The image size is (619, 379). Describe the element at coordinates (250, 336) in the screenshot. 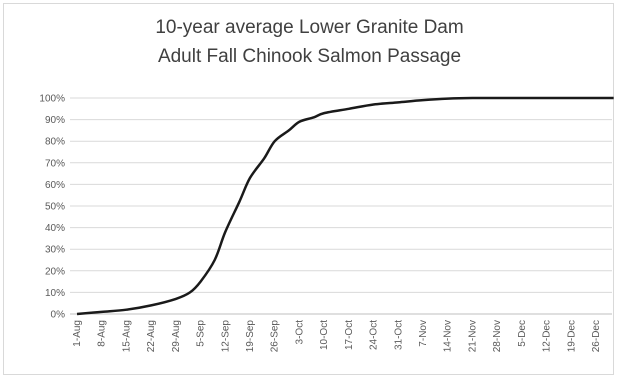

I see `x-tick-label: 19-Sep` at that location.